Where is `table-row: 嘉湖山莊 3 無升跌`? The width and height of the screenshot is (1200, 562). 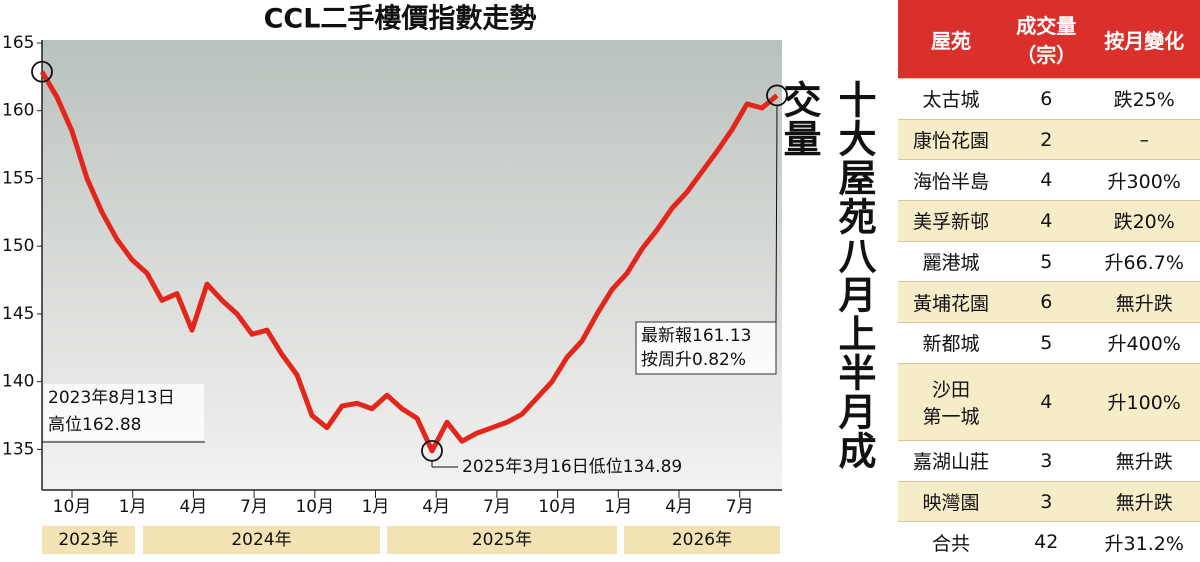
table-row: 嘉湖山莊 3 無升跌 is located at coordinates (1049, 461).